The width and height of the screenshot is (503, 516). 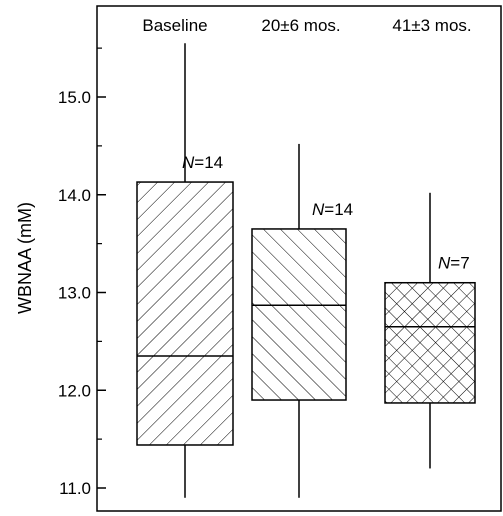 I want to click on category-label: 41±3 mos., so click(x=431, y=25).